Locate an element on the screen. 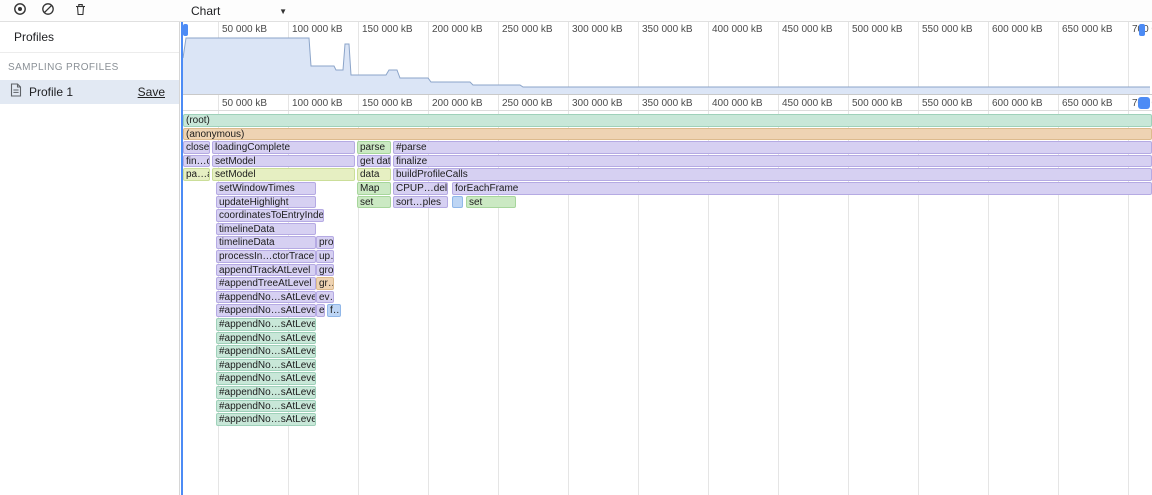 The image size is (1152, 495). flame-bar is located at coordinates (457, 202).